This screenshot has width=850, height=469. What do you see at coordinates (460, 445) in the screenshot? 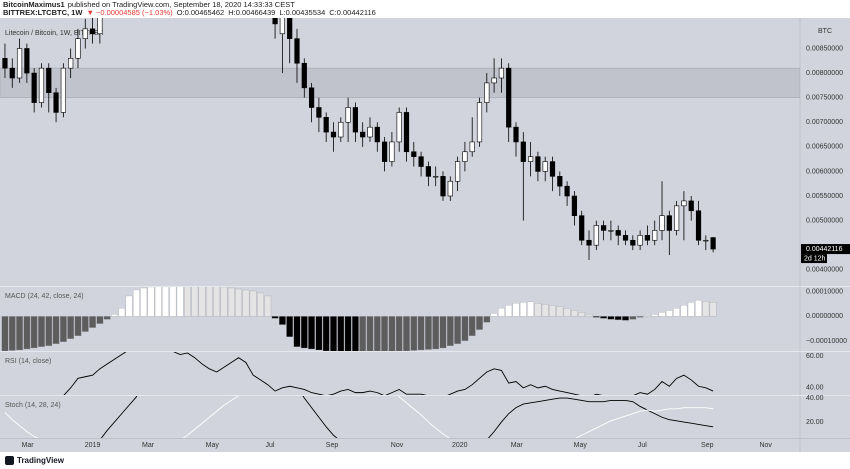
I see `x-tick-label: 2020` at bounding box center [460, 445].